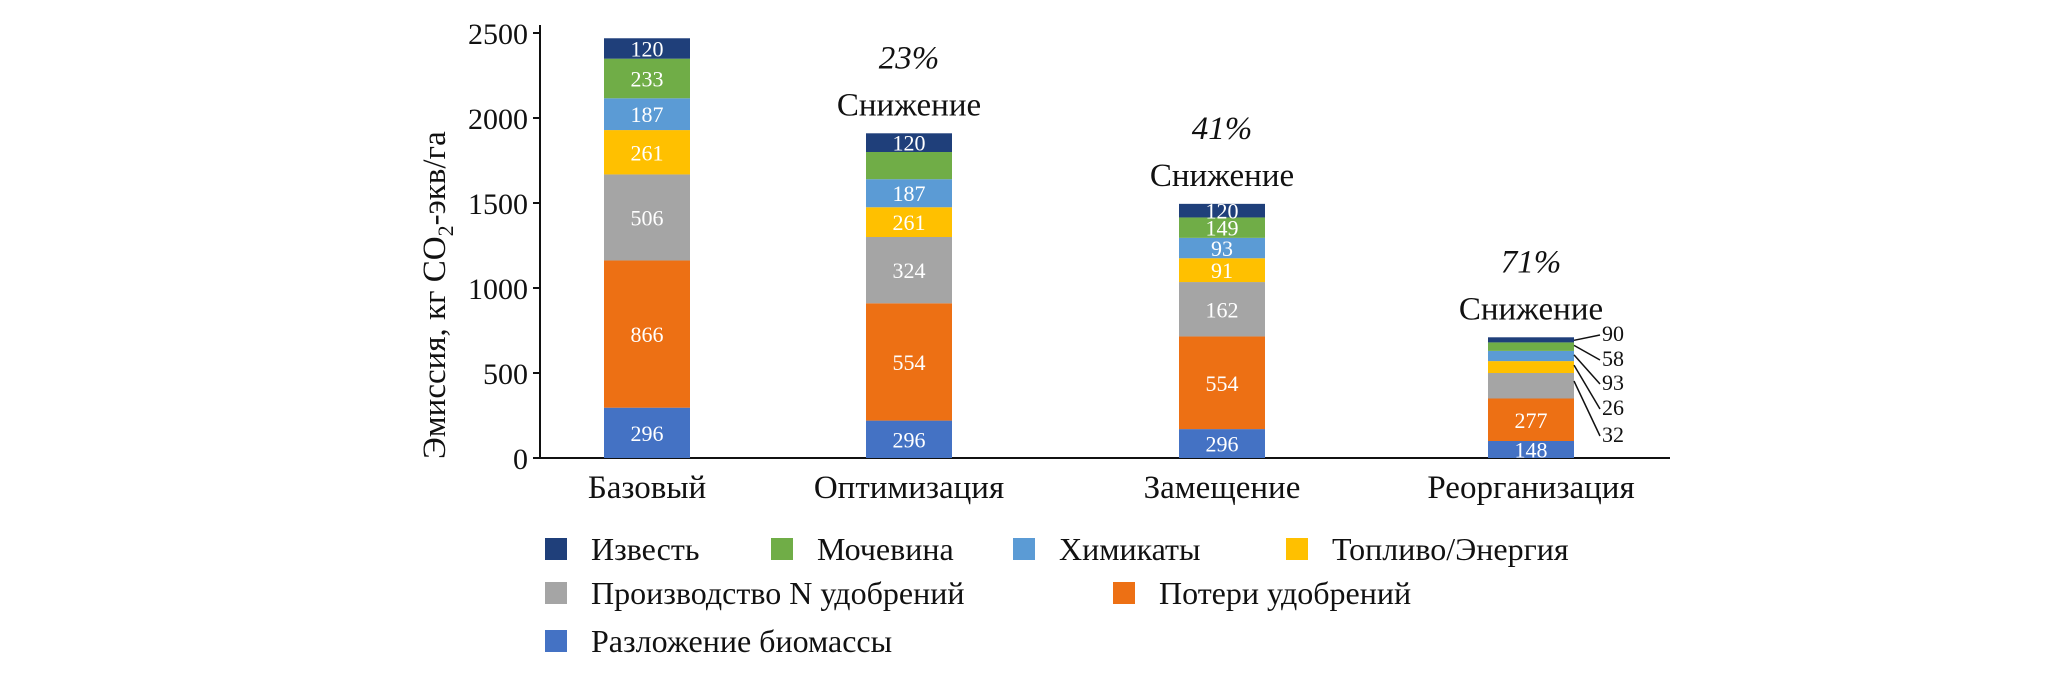  What do you see at coordinates (1613, 333) in the screenshot?
I see `side-value-label: 90` at bounding box center [1613, 333].